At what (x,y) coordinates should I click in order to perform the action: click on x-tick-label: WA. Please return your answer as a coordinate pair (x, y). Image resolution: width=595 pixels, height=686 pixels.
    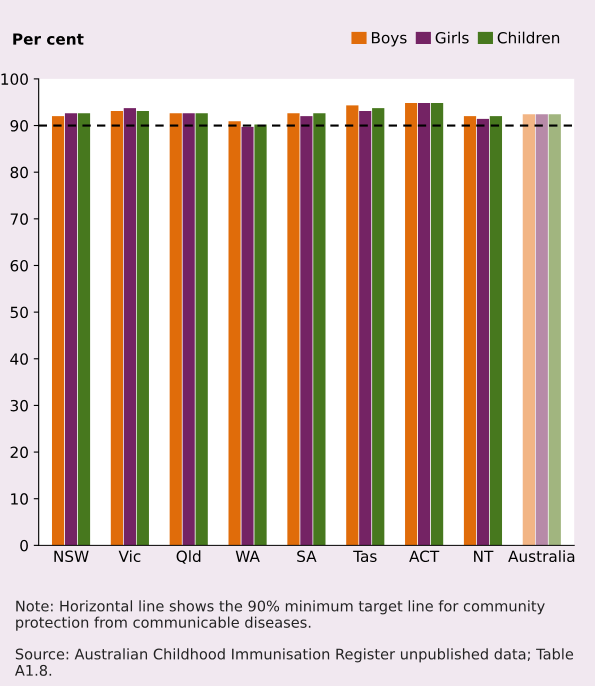
    Looking at the image, I should click on (248, 556).